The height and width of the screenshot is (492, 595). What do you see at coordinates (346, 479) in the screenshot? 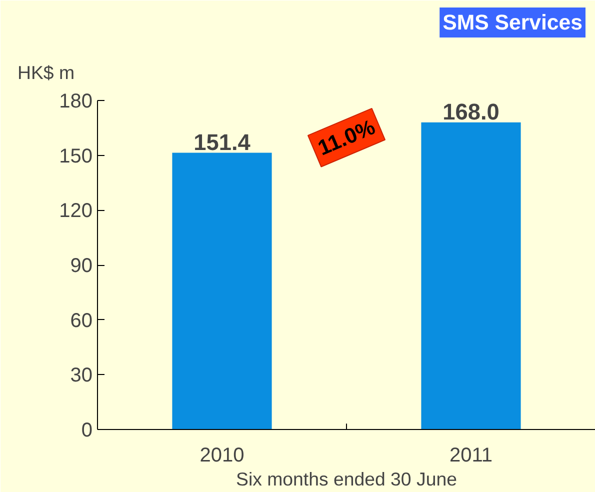
I see `x-axis-title: Six months ended 30 June` at bounding box center [346, 479].